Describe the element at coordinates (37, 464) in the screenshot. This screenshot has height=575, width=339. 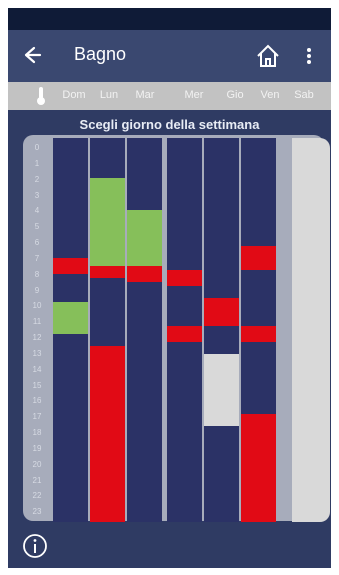
I see `hour-label: 20` at that location.